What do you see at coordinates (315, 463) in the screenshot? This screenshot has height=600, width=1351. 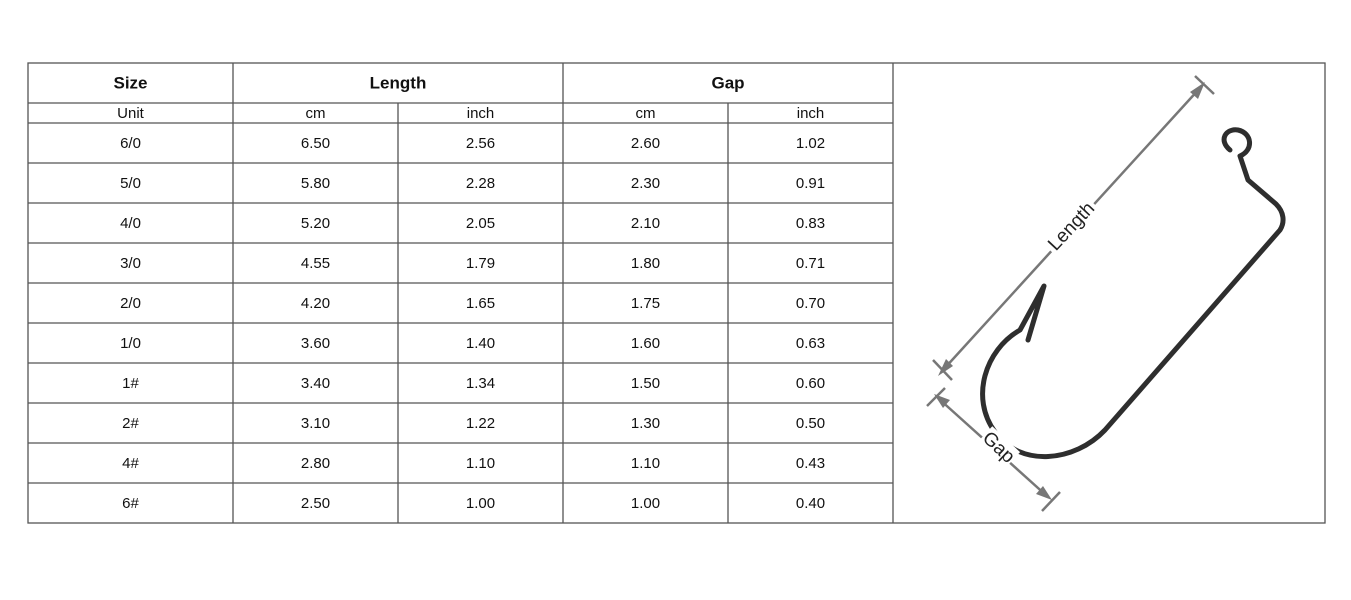 I see `table-cell: 2.80` at bounding box center [315, 463].